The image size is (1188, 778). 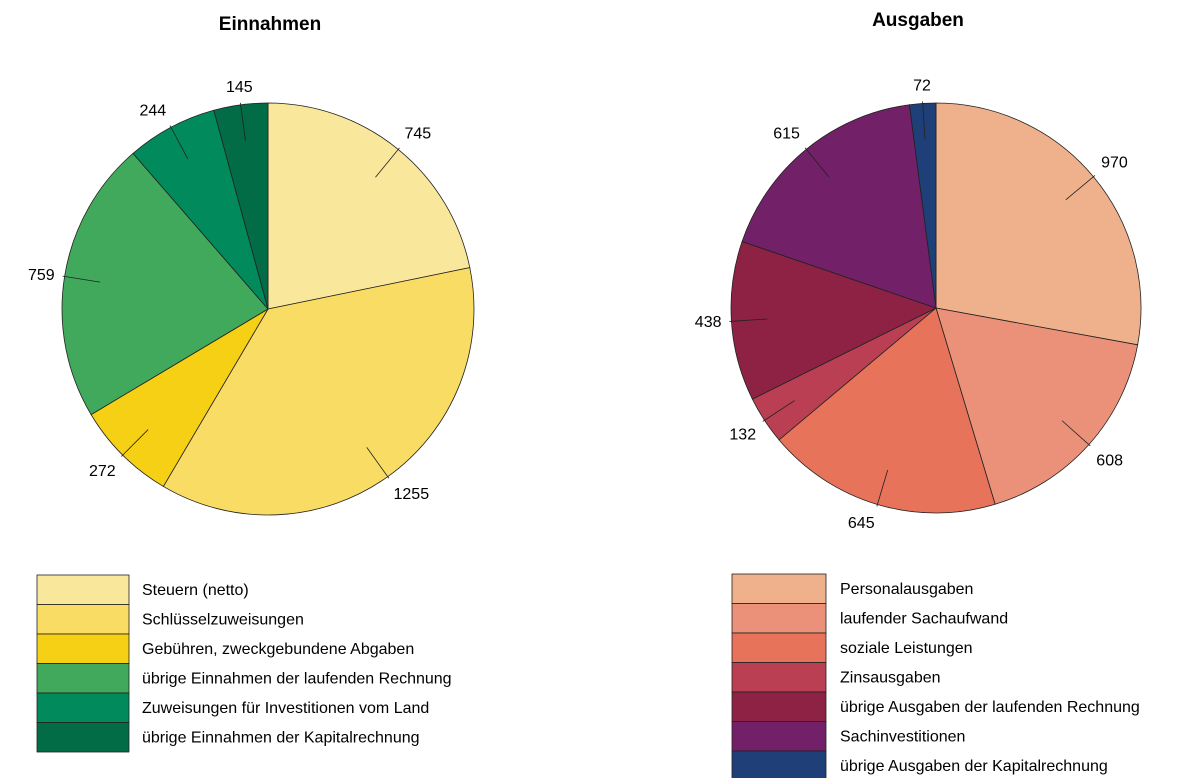 I want to click on chart-einnahmen-value-label: 745, so click(x=418, y=134).